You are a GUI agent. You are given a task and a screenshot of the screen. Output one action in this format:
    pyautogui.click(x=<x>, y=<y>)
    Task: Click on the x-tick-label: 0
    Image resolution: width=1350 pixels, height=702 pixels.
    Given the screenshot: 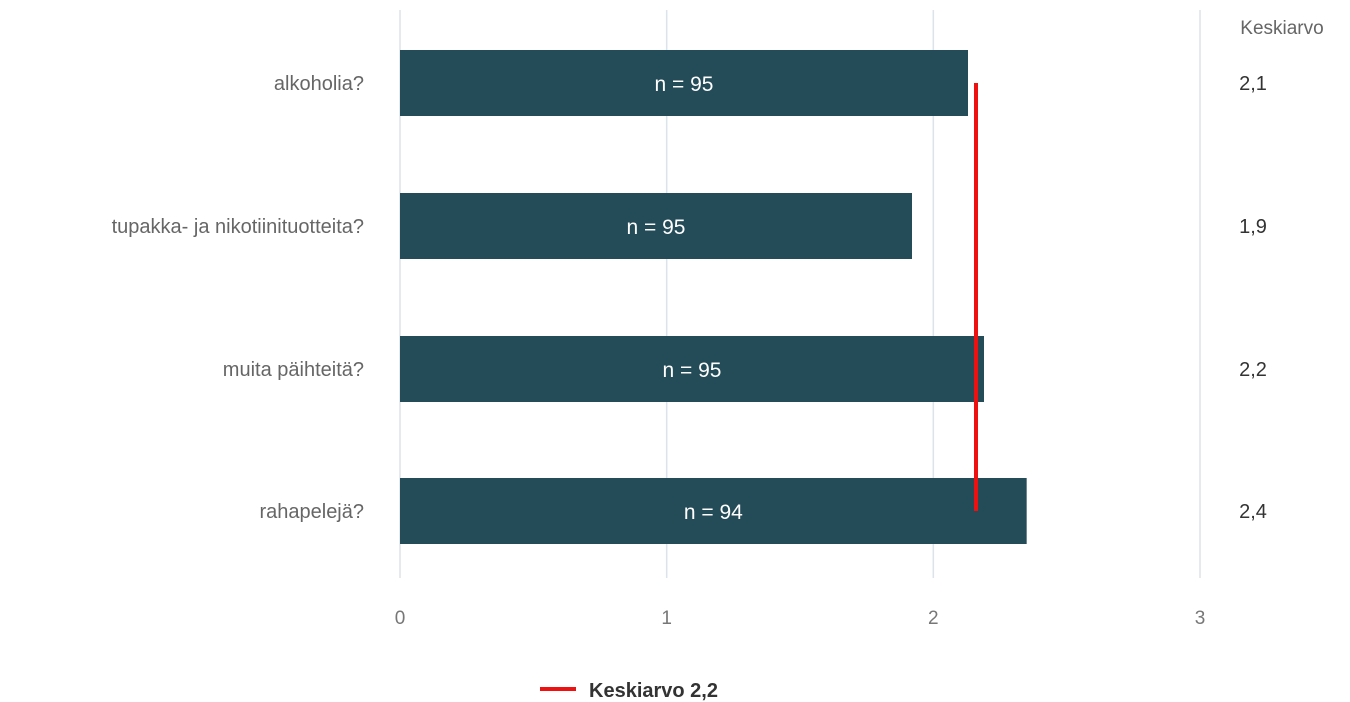 What is the action you would take?
    pyautogui.click(x=400, y=618)
    